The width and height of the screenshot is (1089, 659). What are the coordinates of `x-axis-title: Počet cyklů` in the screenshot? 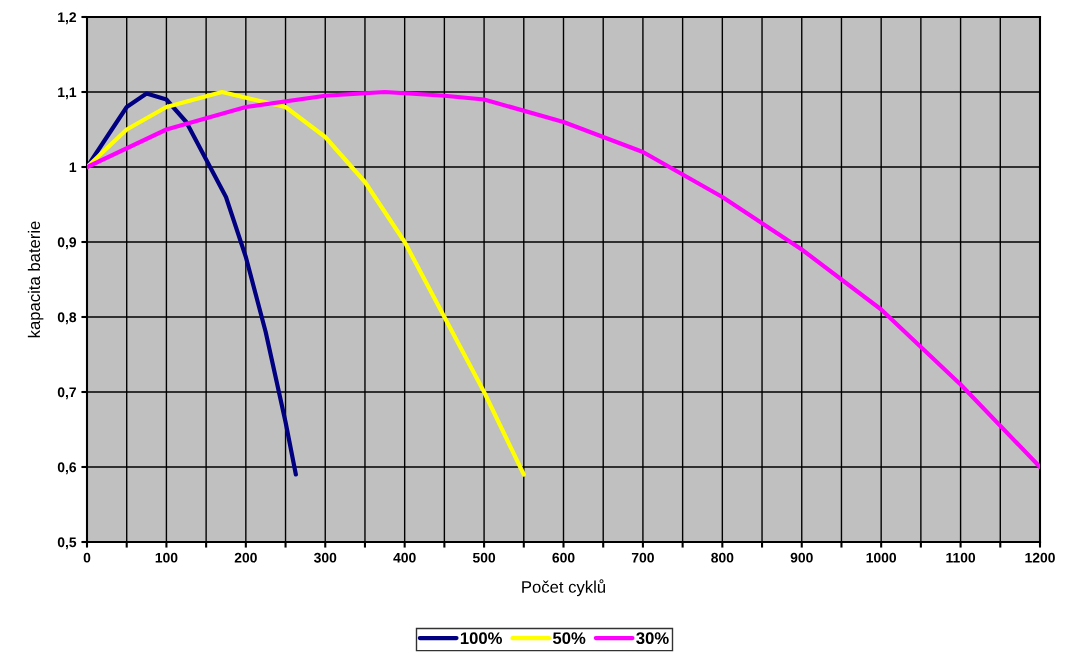 It's located at (563, 588).